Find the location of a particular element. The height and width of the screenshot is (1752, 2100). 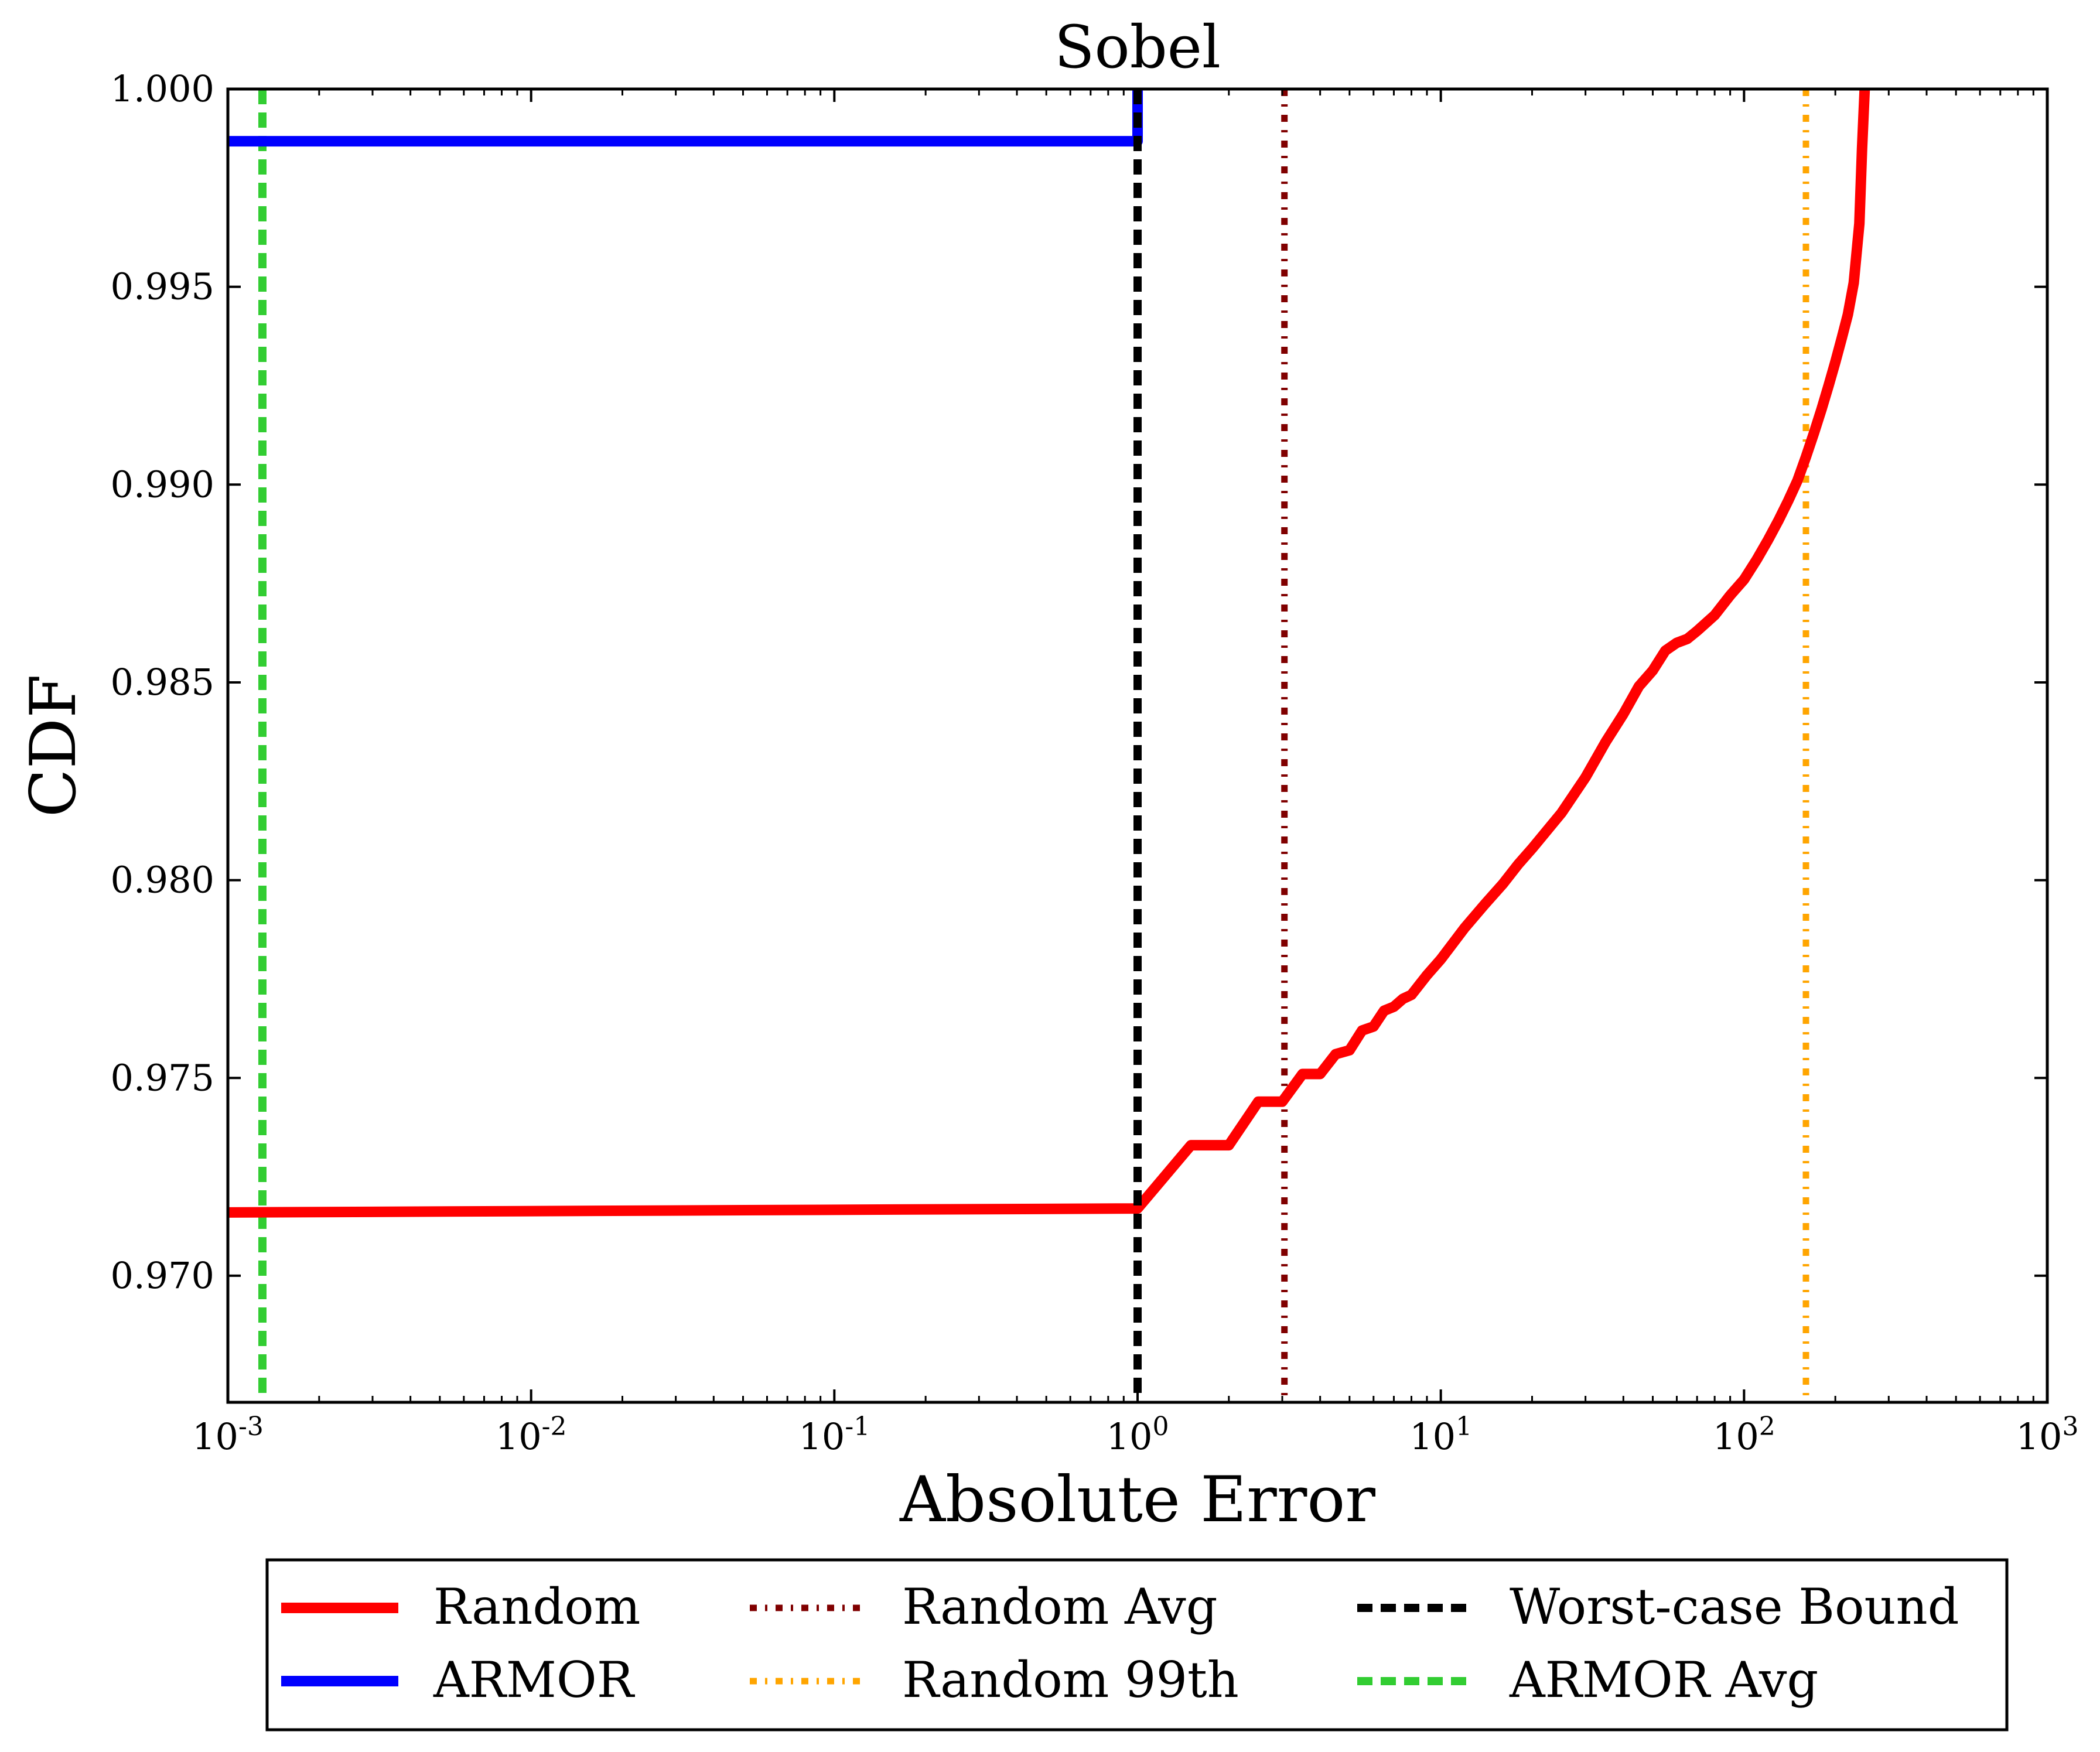

y-tick-label: 1.000 is located at coordinates (163, 89).